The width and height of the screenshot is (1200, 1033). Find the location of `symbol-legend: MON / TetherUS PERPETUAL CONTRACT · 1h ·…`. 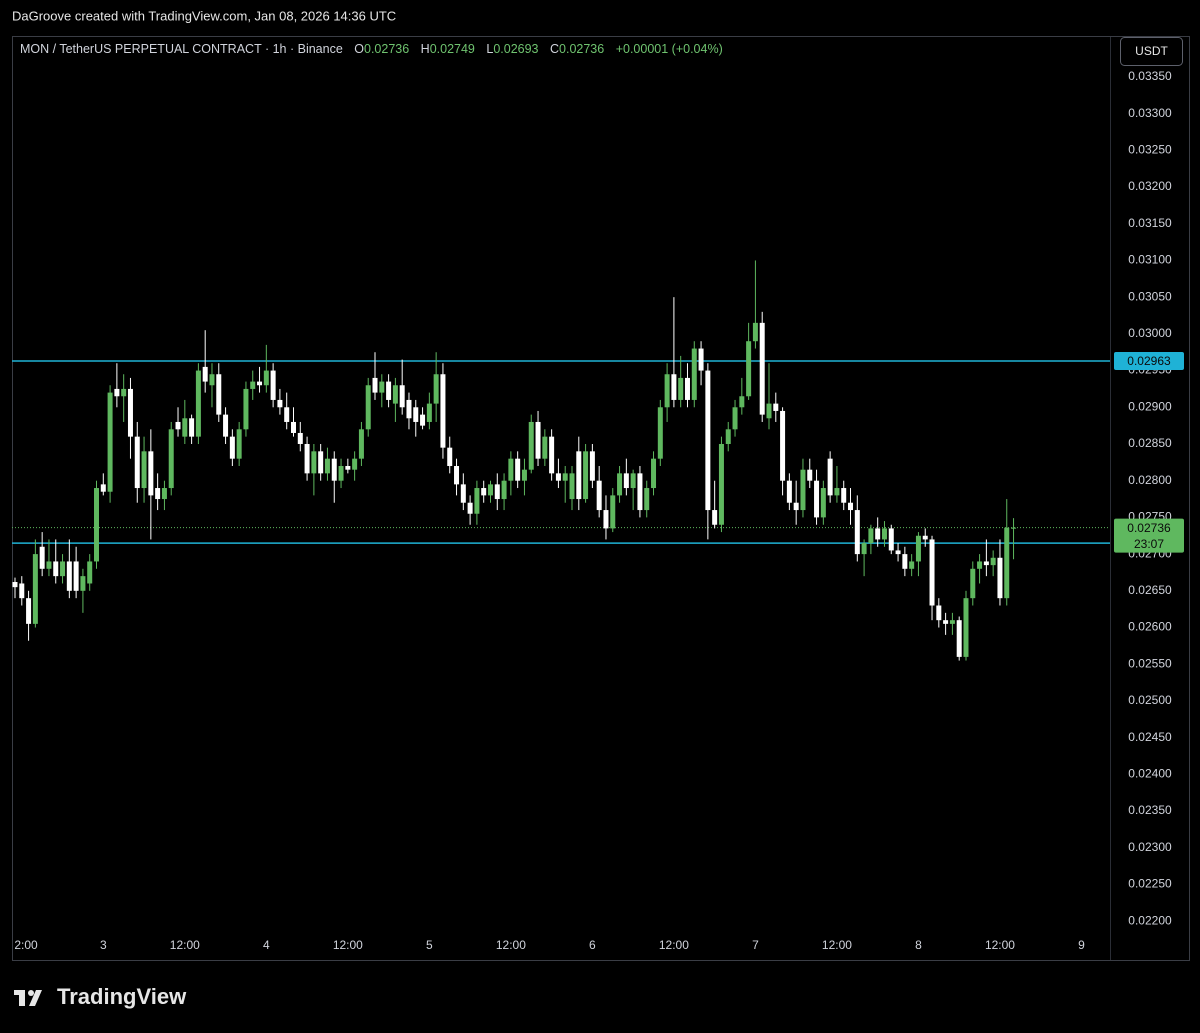

symbol-legend: MON / TetherUS PERPETUAL CONTRACT · 1h ·… is located at coordinates (371, 49).